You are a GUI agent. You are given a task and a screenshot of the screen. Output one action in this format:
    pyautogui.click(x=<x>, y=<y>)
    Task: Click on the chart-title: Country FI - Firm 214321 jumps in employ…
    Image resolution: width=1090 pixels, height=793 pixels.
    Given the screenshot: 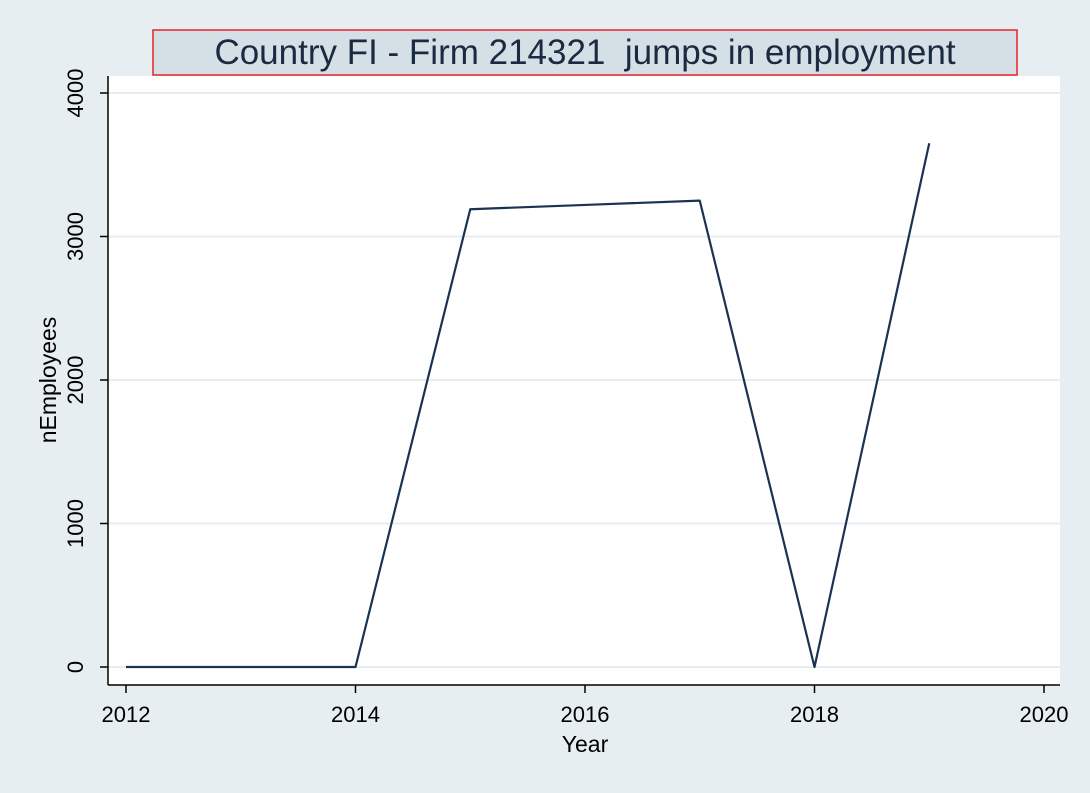 What is the action you would take?
    pyautogui.click(x=584, y=52)
    